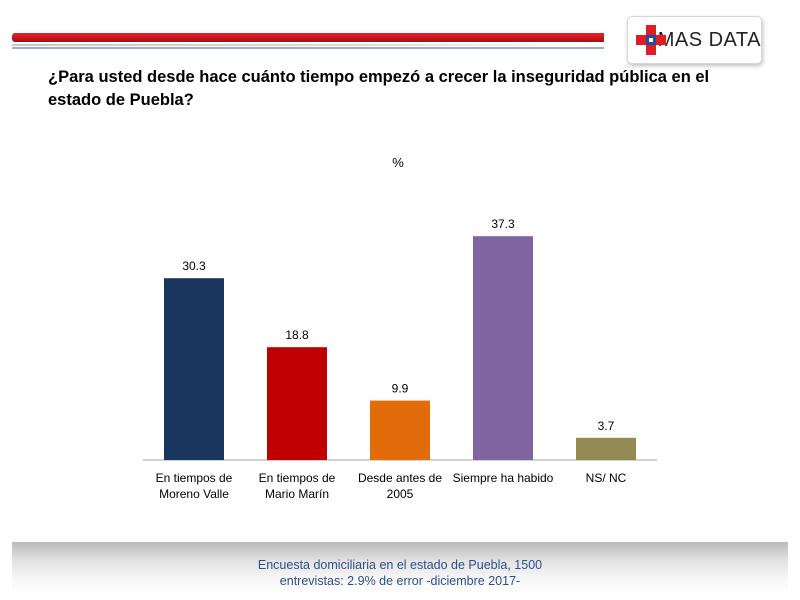 The width and height of the screenshot is (800, 600). Describe the element at coordinates (297, 335) in the screenshot. I see `data-label-en-tiempos-de-mario-marin: 18.8` at that location.